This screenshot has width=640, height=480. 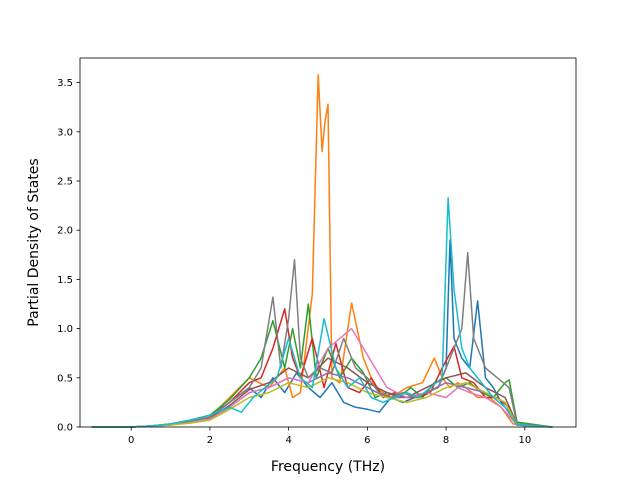 What do you see at coordinates (524, 440) in the screenshot?
I see `x-tick-label: 10` at bounding box center [524, 440].